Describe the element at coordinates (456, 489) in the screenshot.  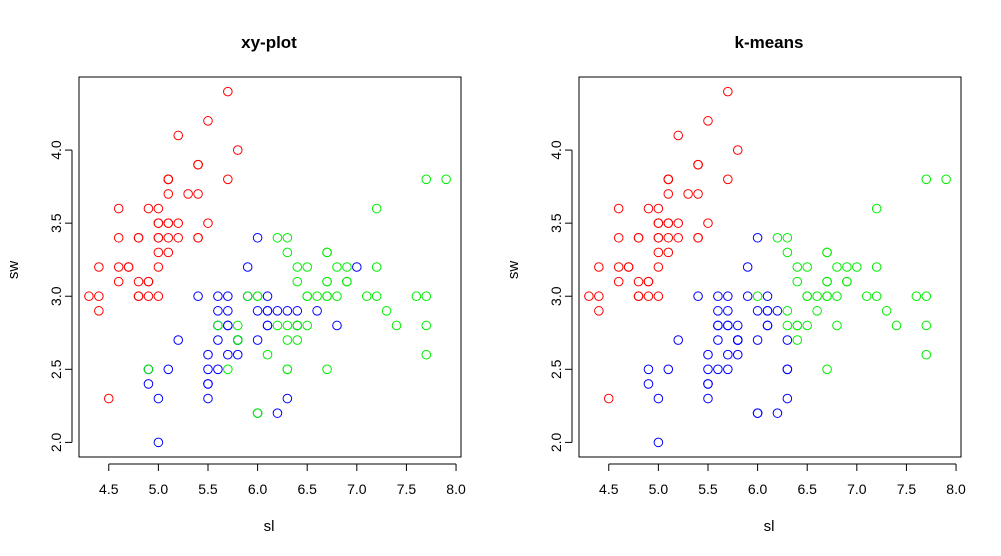
I see `x-tick-label: 8.0` at that location.